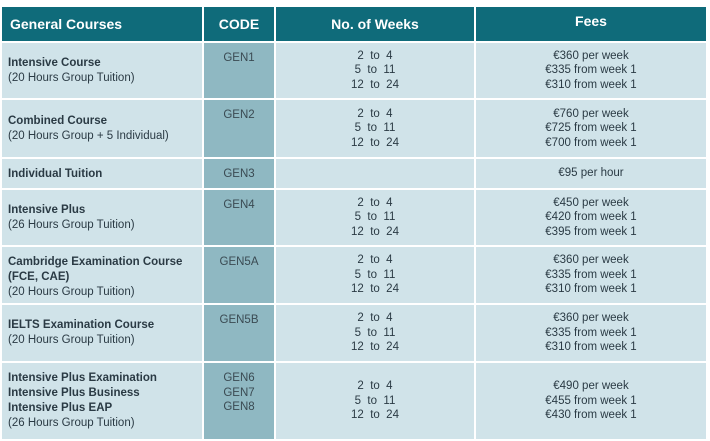 The width and height of the screenshot is (710, 441). I want to click on course-title: Intensive Plus Business, so click(74, 393).